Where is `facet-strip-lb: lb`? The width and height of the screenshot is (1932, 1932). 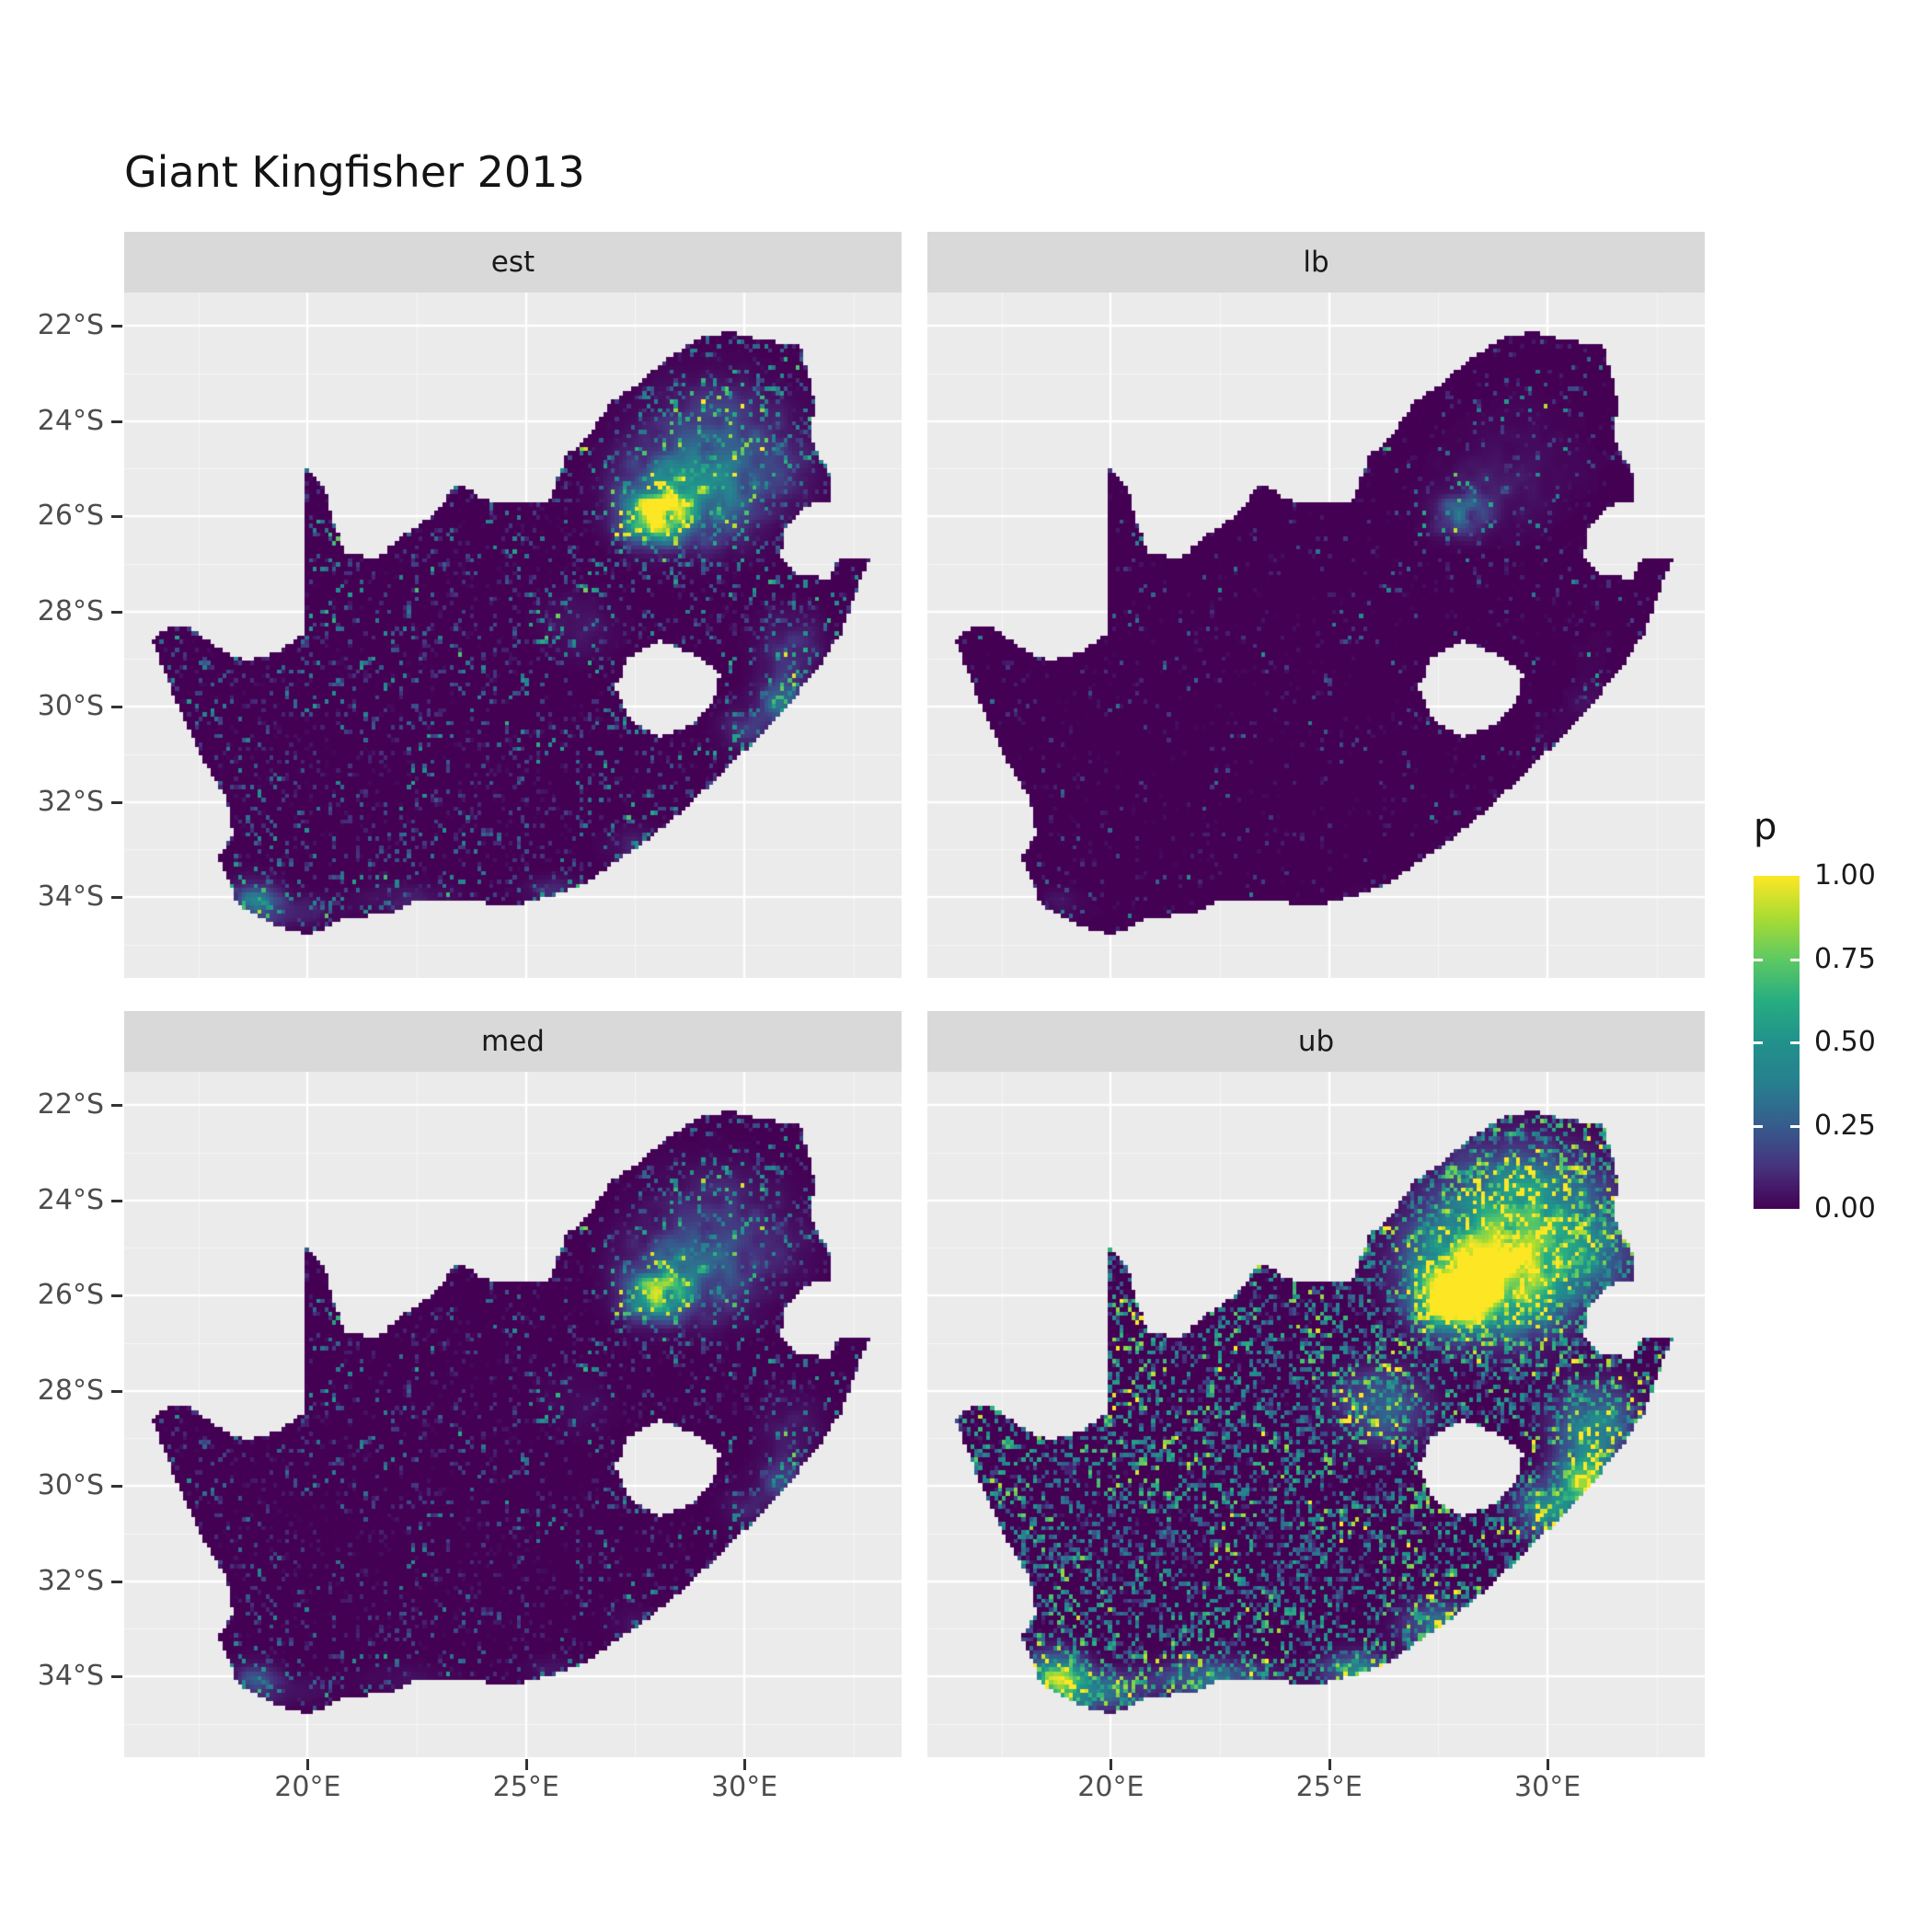
facet-strip-lb: lb is located at coordinates (1316, 262).